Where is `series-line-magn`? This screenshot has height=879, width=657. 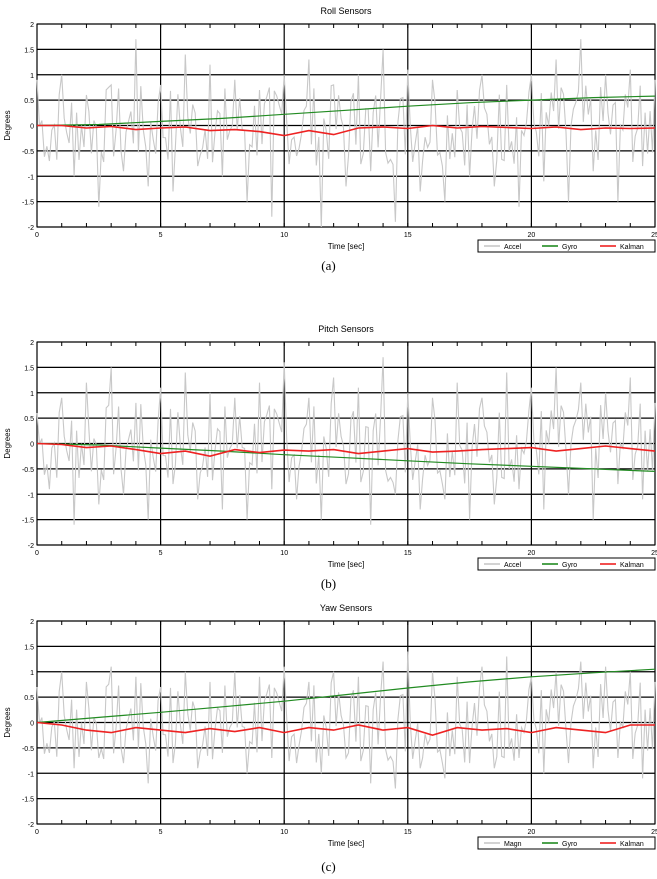 series-line-magn is located at coordinates (346, 720).